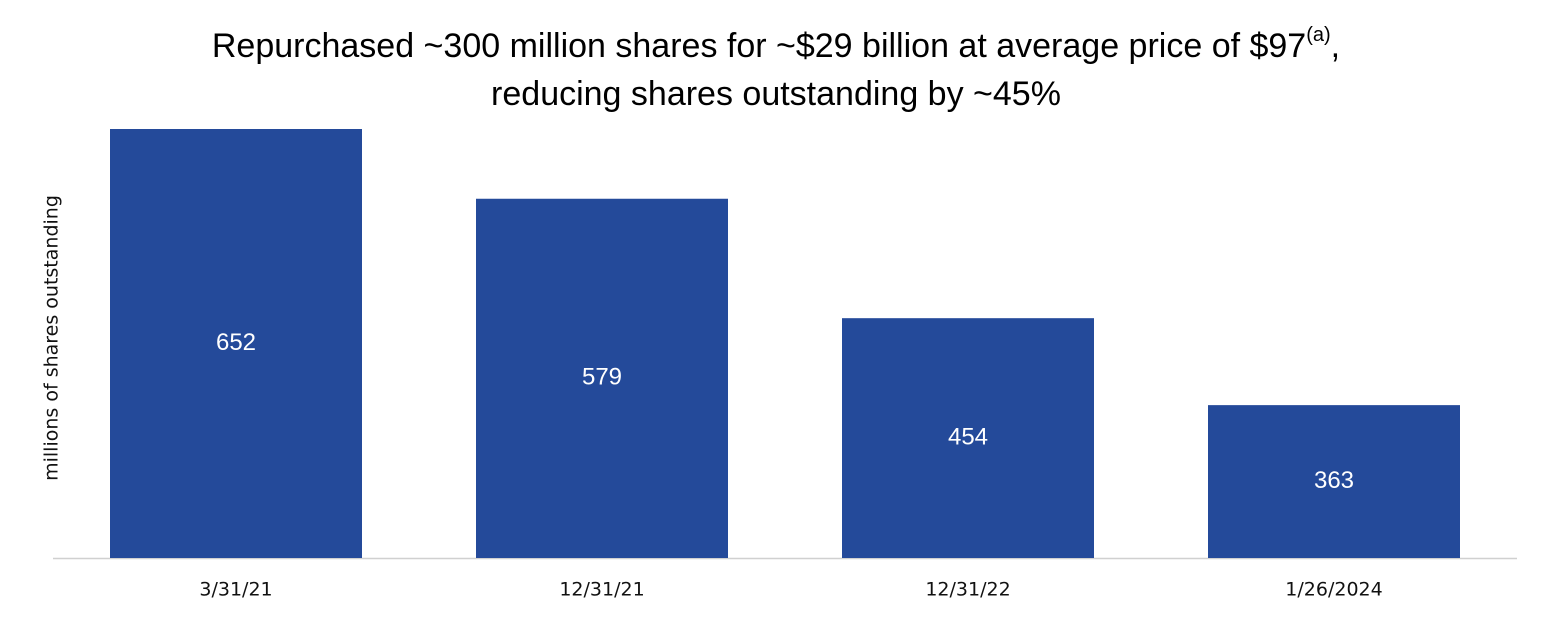 This screenshot has height=640, width=1552. I want to click on value-label: 363, so click(1334, 480).